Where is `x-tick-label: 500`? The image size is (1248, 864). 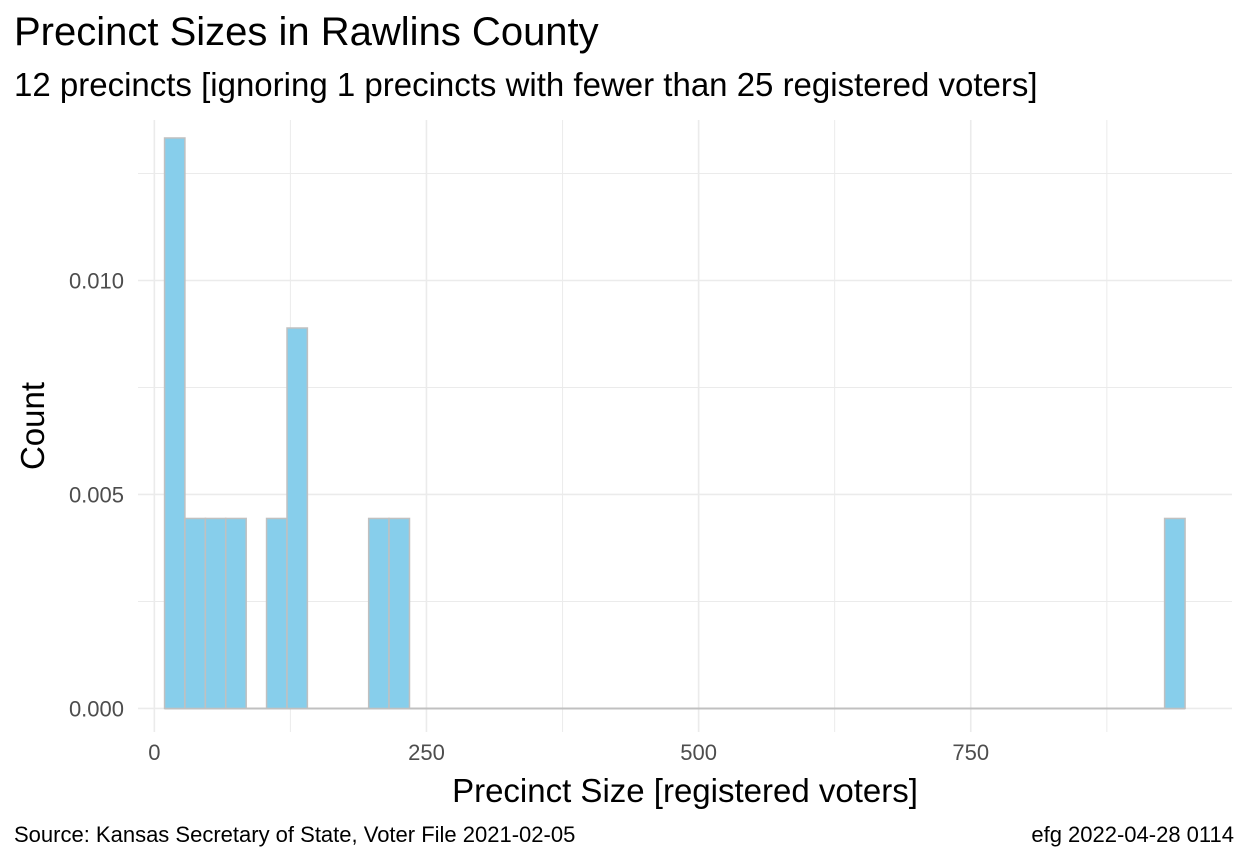
x-tick-label: 500 is located at coordinates (698, 752).